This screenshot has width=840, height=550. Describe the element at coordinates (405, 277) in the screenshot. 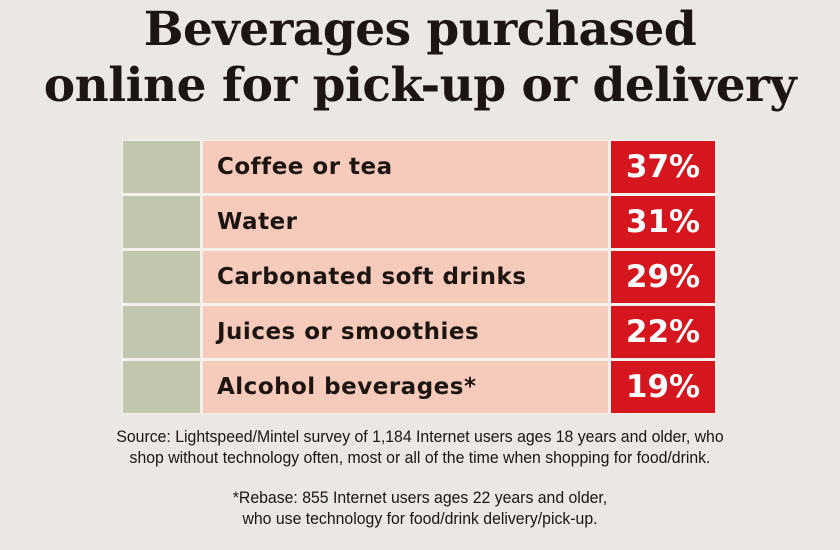

I see `row-label: Carbonated soft drinks` at that location.